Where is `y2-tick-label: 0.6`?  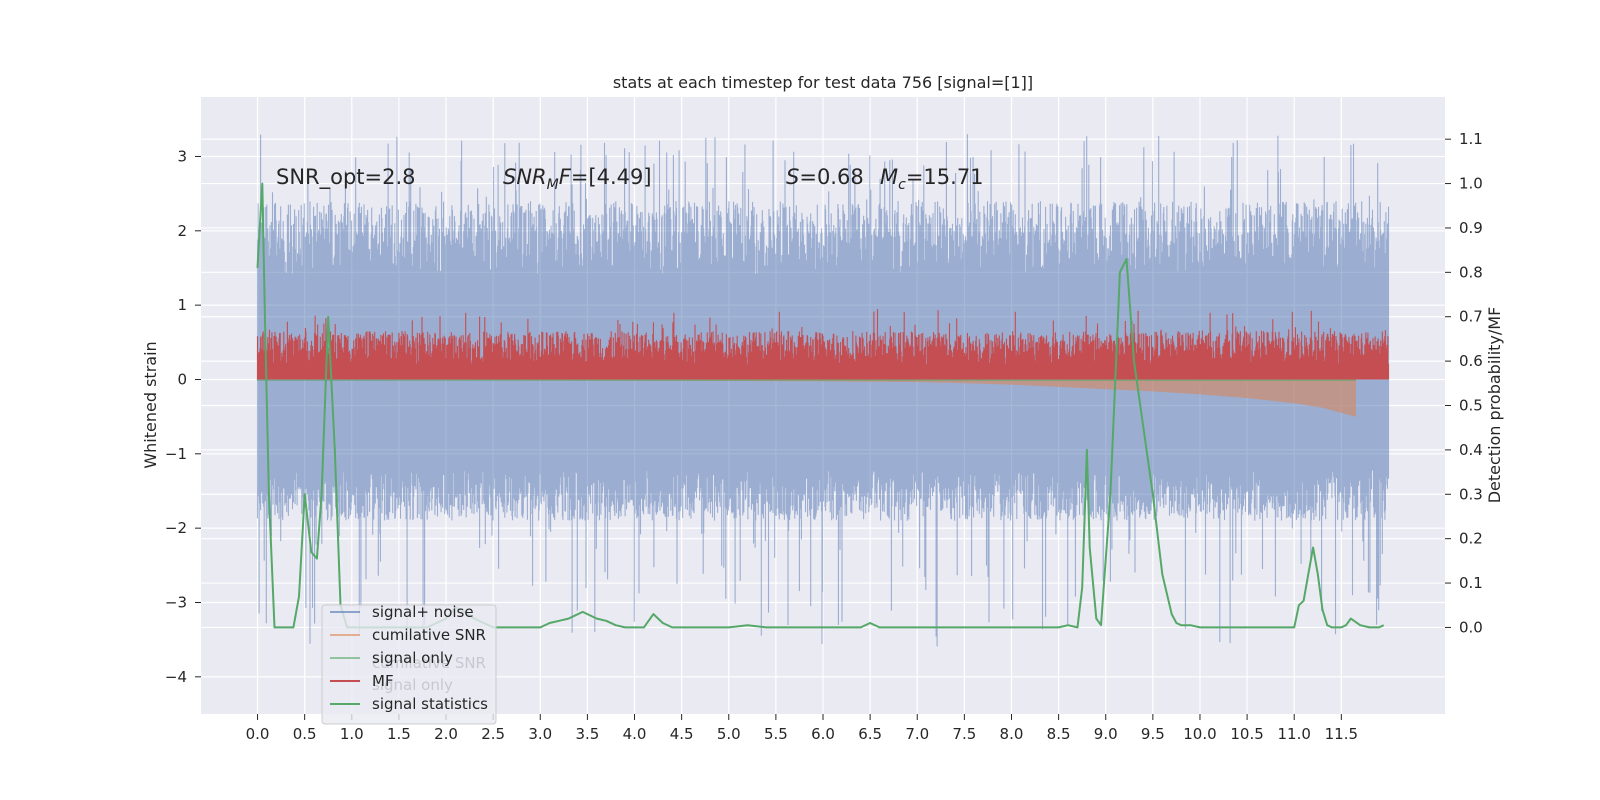
y2-tick-label: 0.6 is located at coordinates (1471, 361).